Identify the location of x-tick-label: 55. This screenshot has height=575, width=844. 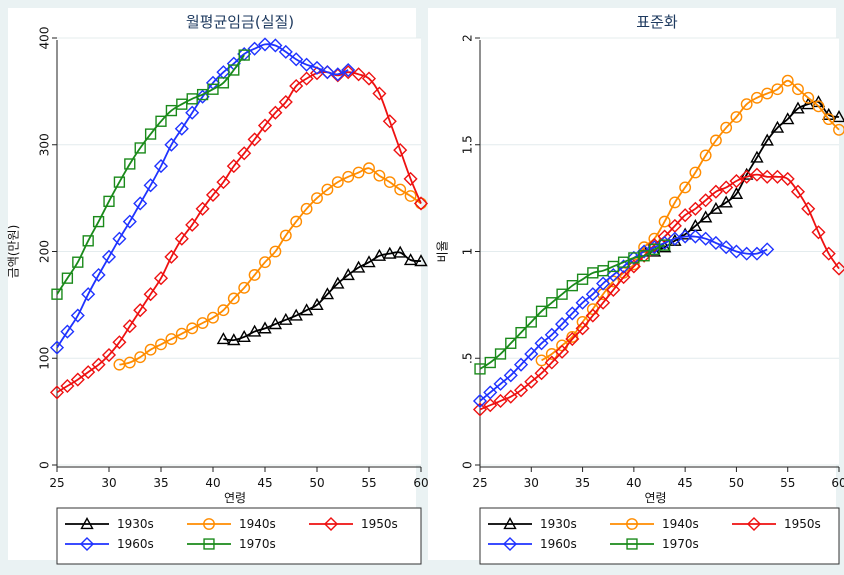
(787, 483).